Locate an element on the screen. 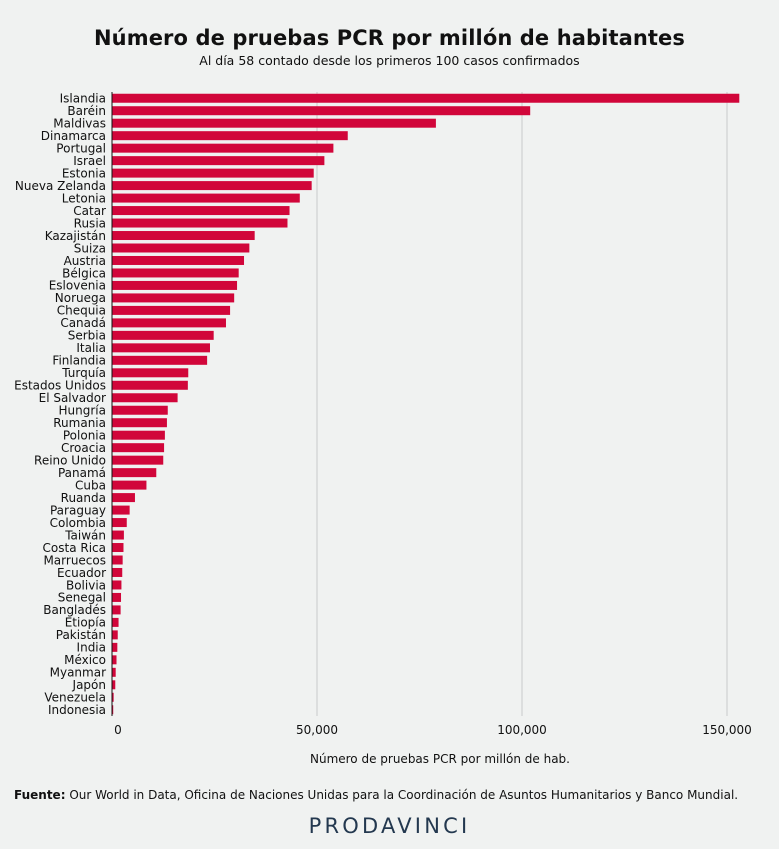 Image resolution: width=779 pixels, height=849 pixels. category-label: Marruecos is located at coordinates (74, 560).